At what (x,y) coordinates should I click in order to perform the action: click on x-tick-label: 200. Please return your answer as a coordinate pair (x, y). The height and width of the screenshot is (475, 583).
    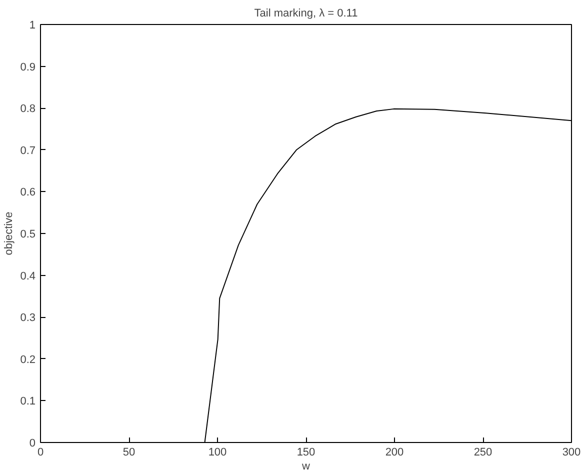
    Looking at the image, I should click on (394, 452).